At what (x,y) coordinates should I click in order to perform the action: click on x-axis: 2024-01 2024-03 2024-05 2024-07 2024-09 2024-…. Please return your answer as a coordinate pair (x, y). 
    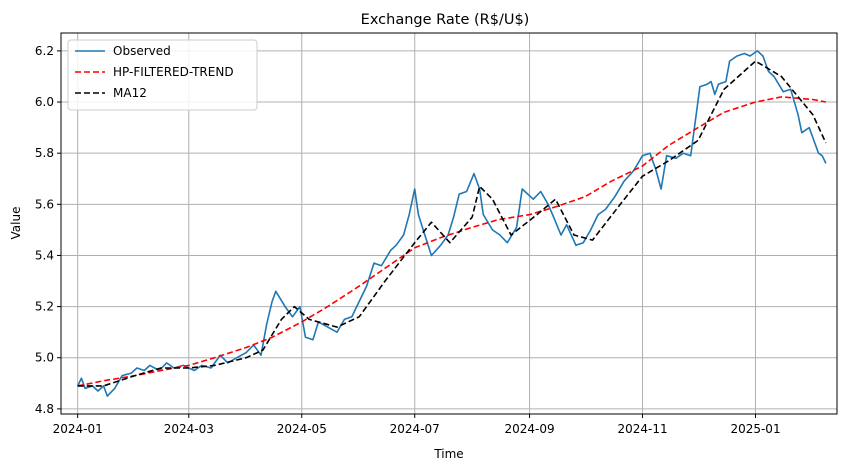
    Looking at the image, I should click on (417, 425).